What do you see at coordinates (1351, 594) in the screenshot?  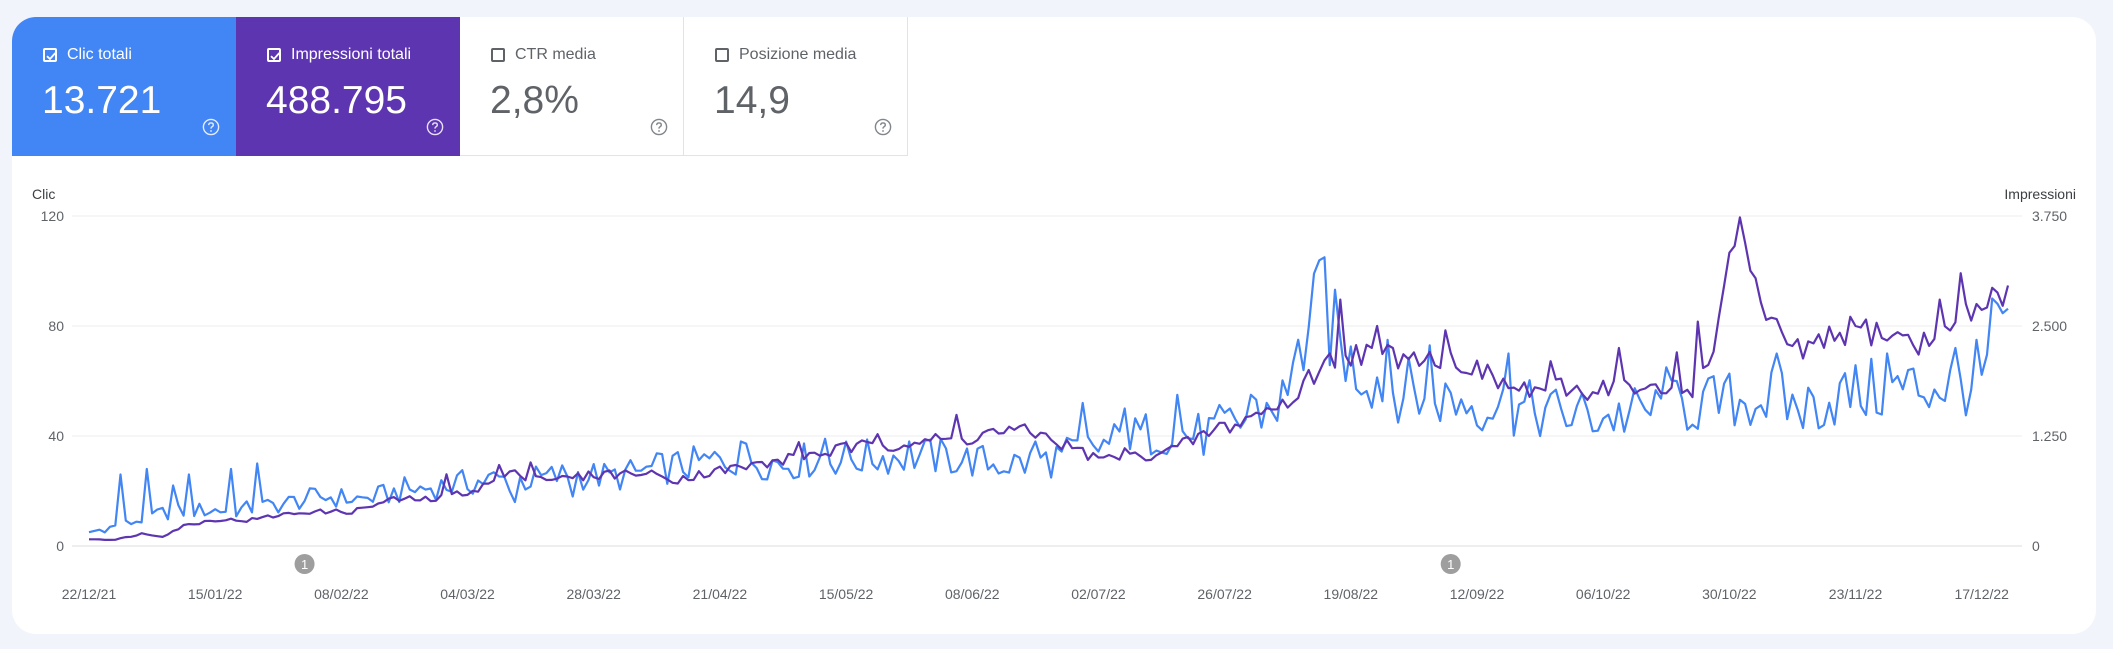 I see `x-tick-label: 19/08/22` at bounding box center [1351, 594].